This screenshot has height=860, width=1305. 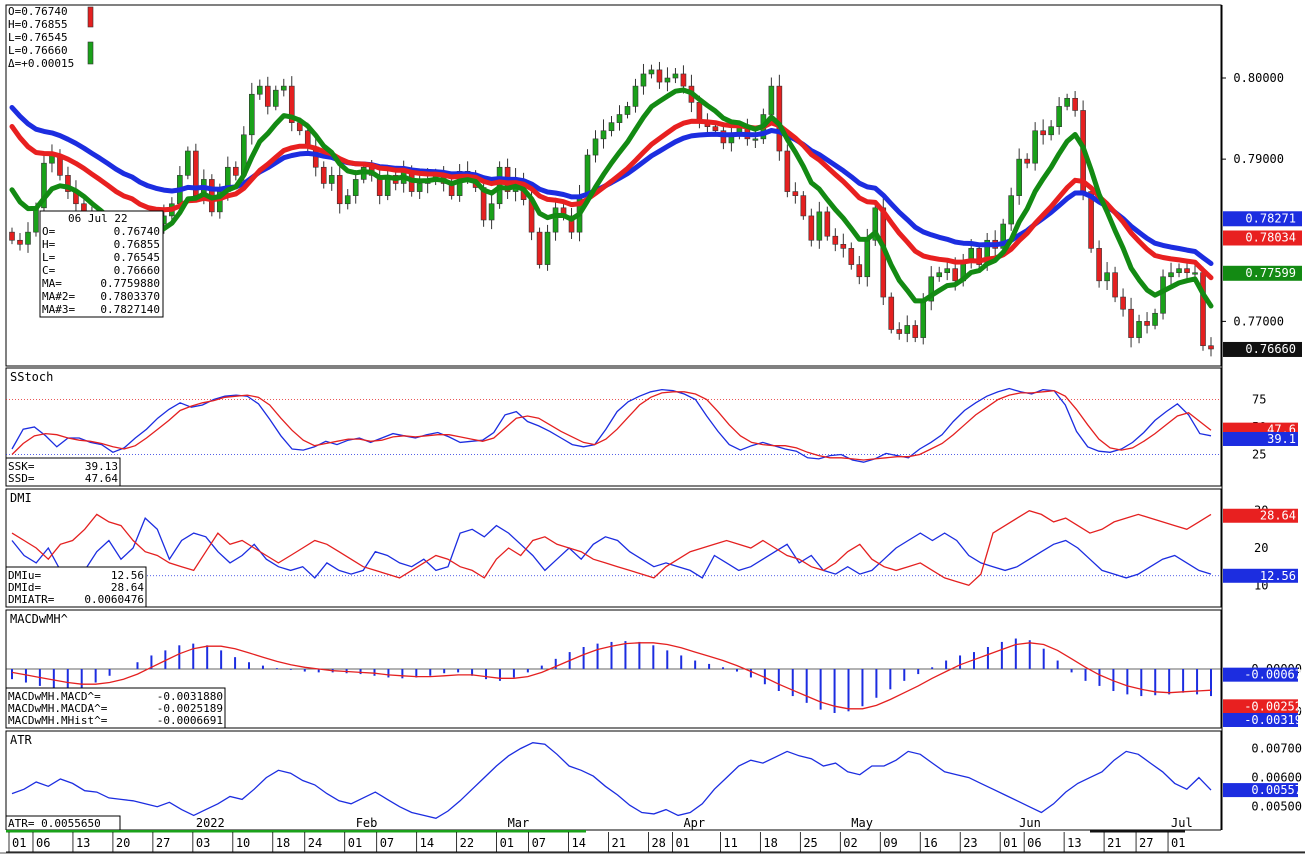 What do you see at coordinates (58, 309) in the screenshot?
I see `data-window-key: MA#3=` at bounding box center [58, 309].